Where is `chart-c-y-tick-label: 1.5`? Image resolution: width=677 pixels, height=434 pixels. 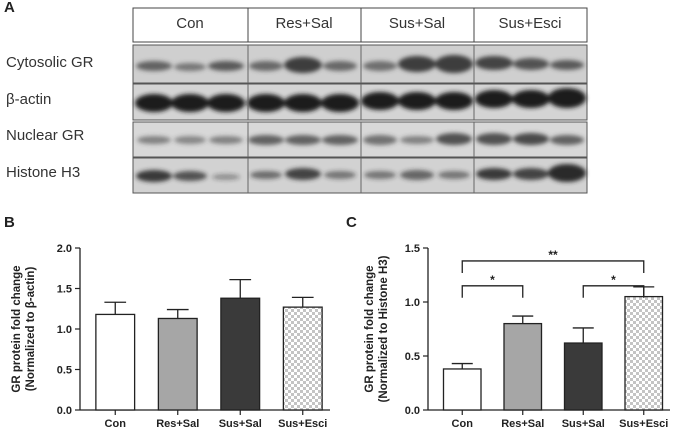
chart-c-y-tick-label: 1.5 is located at coordinates (412, 249).